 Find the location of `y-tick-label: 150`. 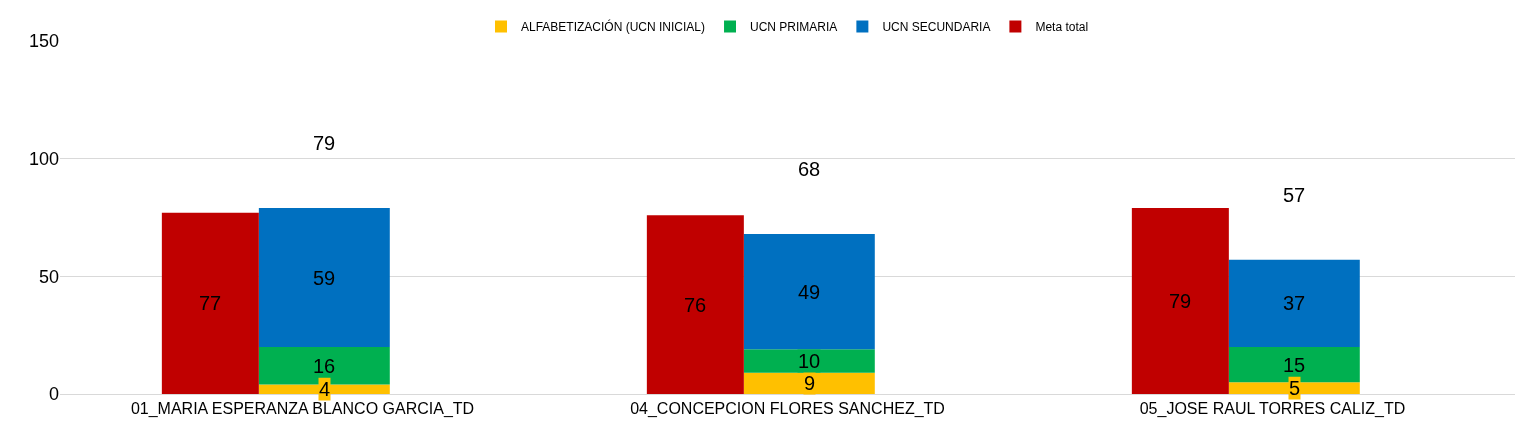

y-tick-label: 150 is located at coordinates (43, 41).